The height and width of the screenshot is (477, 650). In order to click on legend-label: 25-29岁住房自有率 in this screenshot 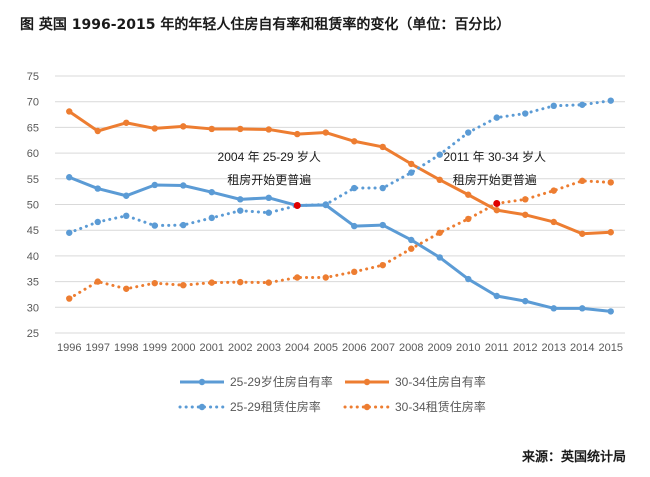, I will do `click(281, 381)`.